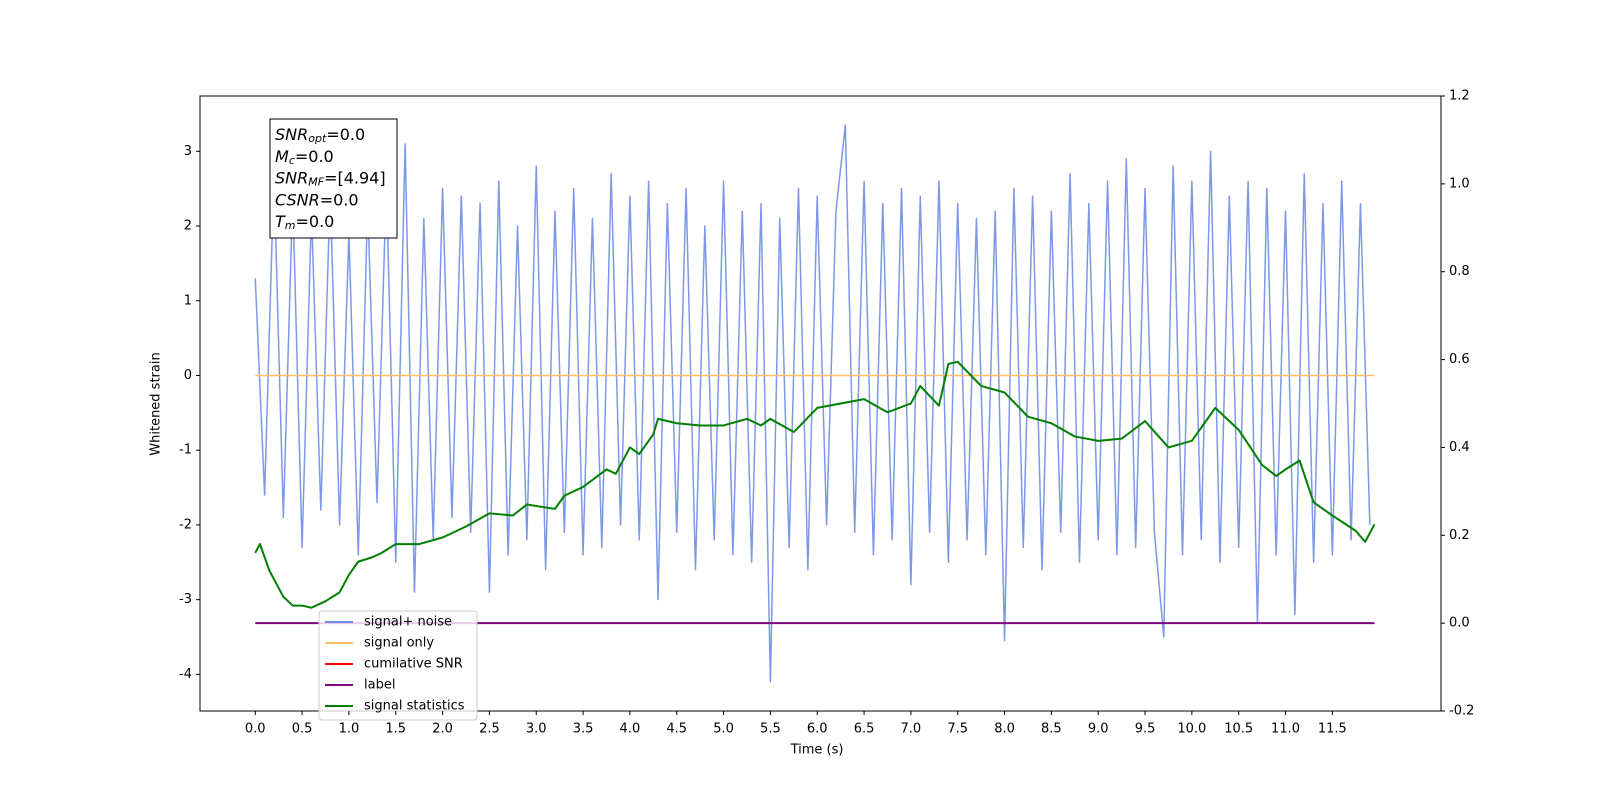 The width and height of the screenshot is (1600, 800). Describe the element at coordinates (1191, 729) in the screenshot. I see `x-tick-label: 10.0` at that location.